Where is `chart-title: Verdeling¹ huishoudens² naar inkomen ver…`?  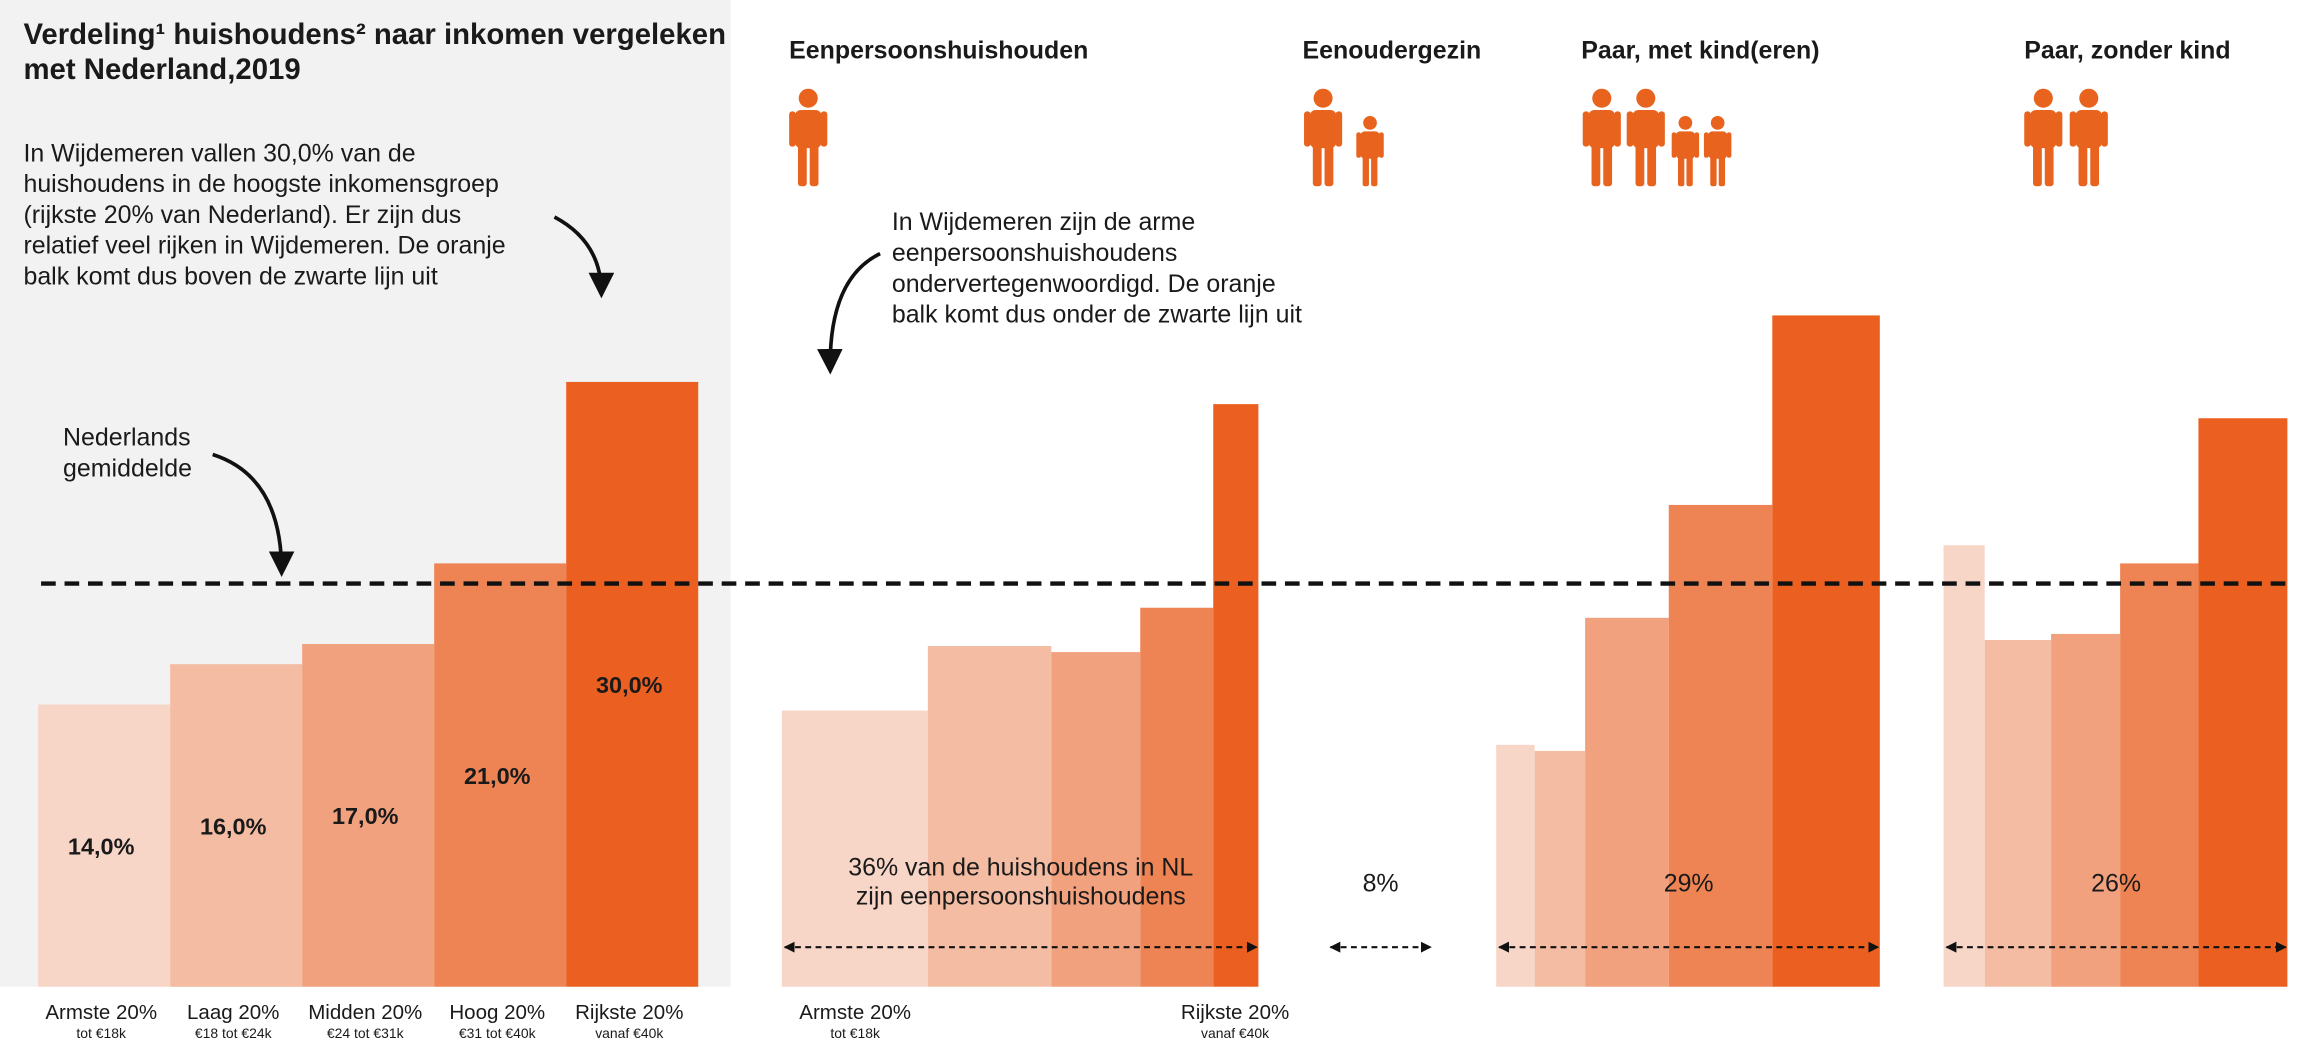 chart-title: Verdeling¹ huishoudens² naar inkomen ver… is located at coordinates (374, 34).